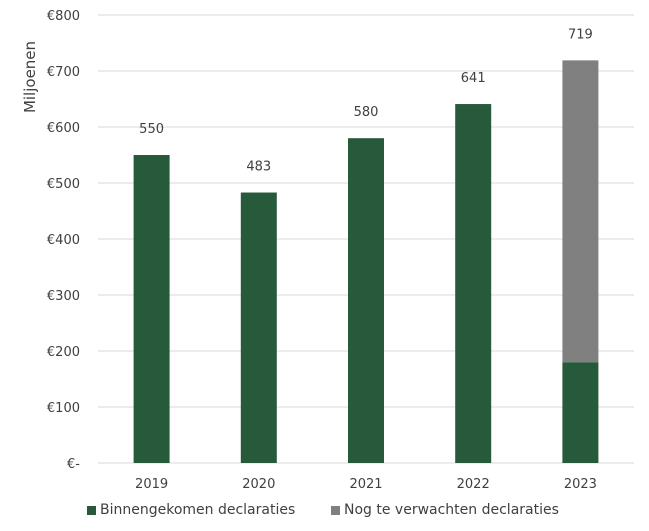 This screenshot has height=531, width=649. I want to click on bar-binnengekomen-2022, so click(473, 283).